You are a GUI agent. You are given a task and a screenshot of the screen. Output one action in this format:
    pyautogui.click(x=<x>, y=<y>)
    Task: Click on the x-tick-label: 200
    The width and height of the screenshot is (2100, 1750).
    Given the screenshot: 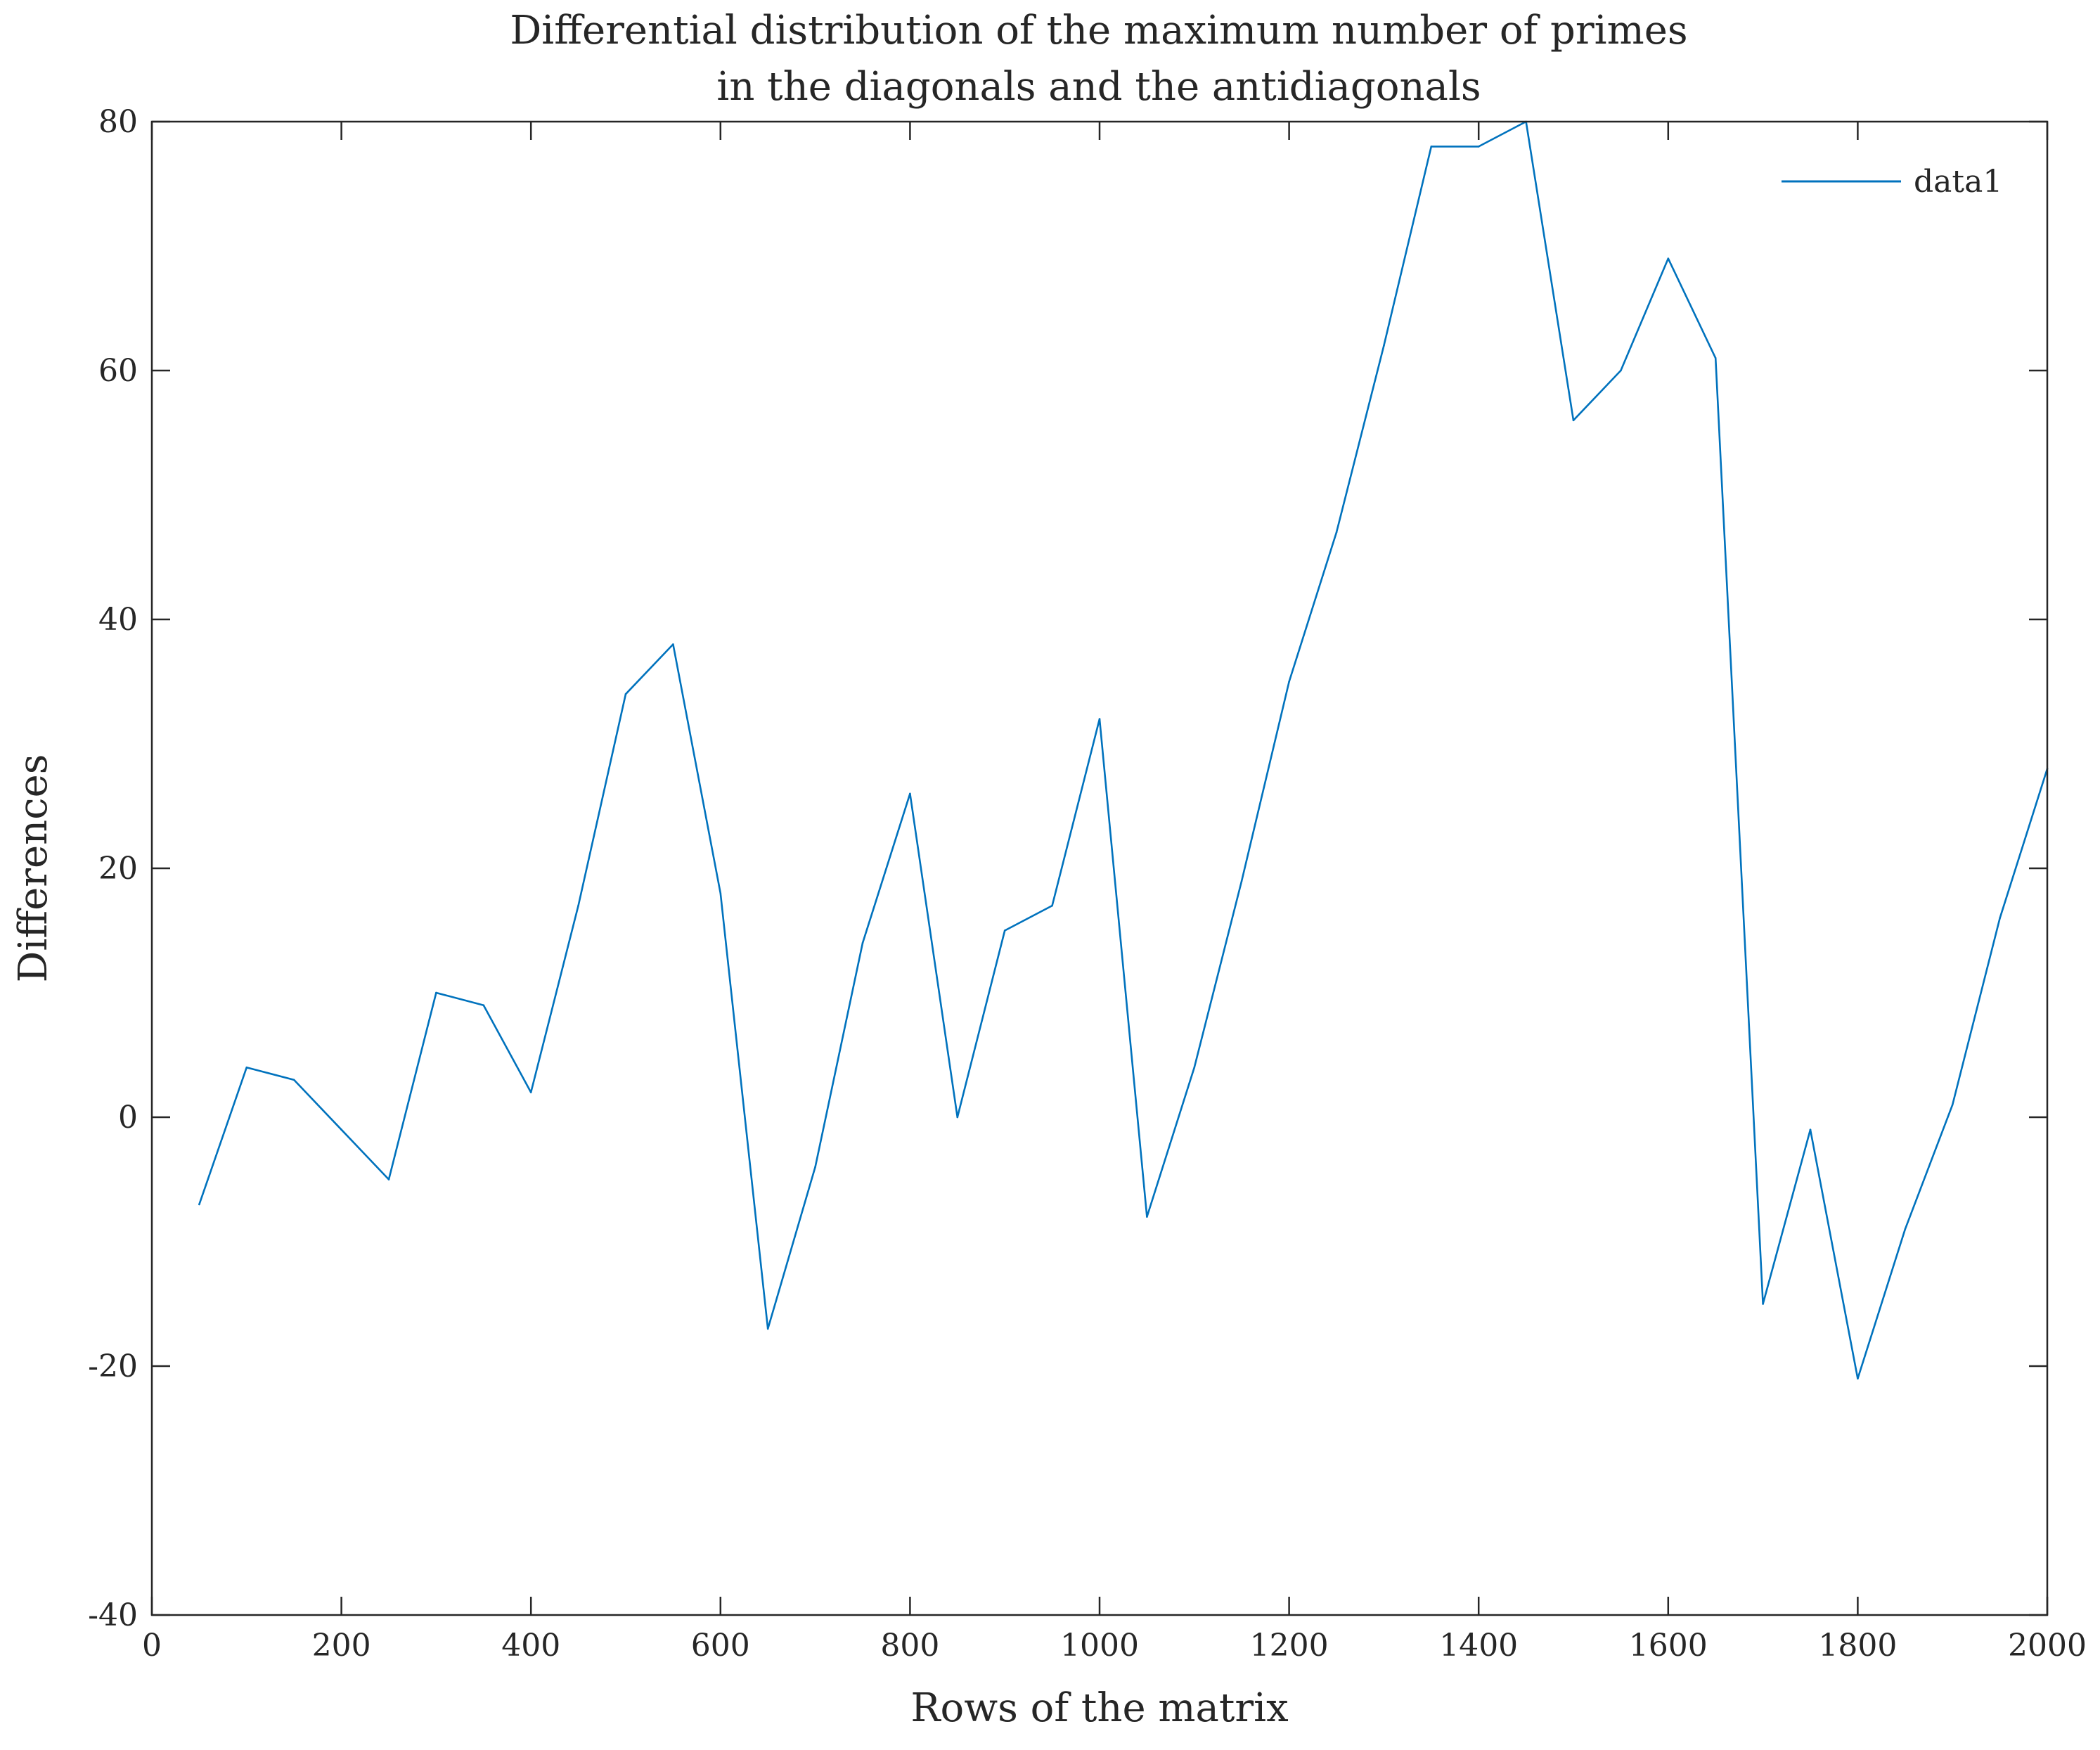 What is the action you would take?
    pyautogui.click(x=341, y=1646)
    